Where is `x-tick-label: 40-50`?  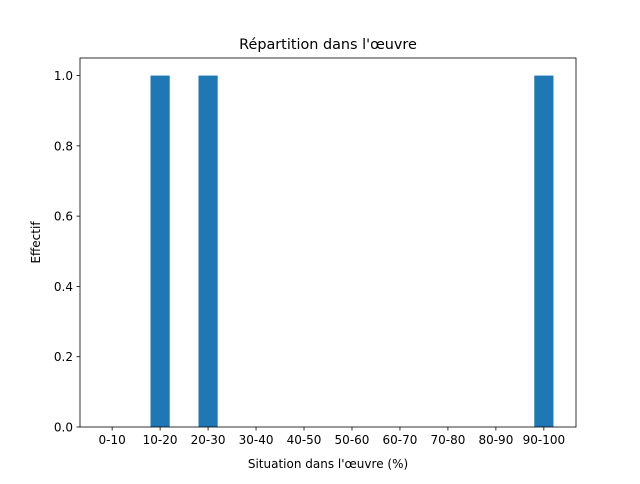
x-tick-label: 40-50 is located at coordinates (304, 440).